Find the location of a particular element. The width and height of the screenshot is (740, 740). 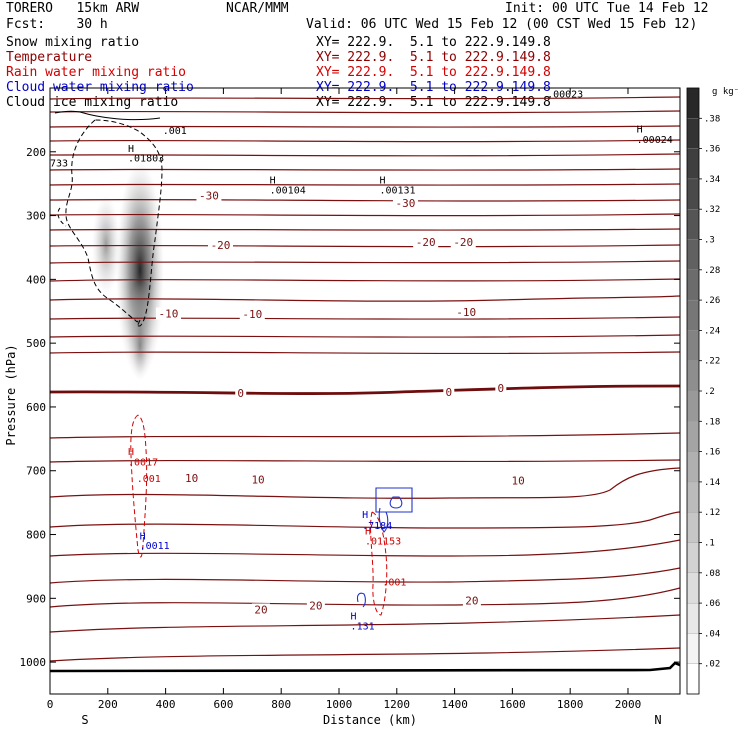

temperature-label: 10 is located at coordinates (191, 478).